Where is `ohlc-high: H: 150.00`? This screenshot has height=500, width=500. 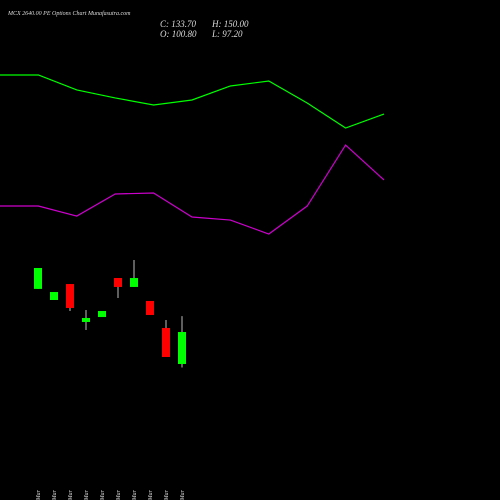 ohlc-high: H: 150.00 is located at coordinates (230, 24).